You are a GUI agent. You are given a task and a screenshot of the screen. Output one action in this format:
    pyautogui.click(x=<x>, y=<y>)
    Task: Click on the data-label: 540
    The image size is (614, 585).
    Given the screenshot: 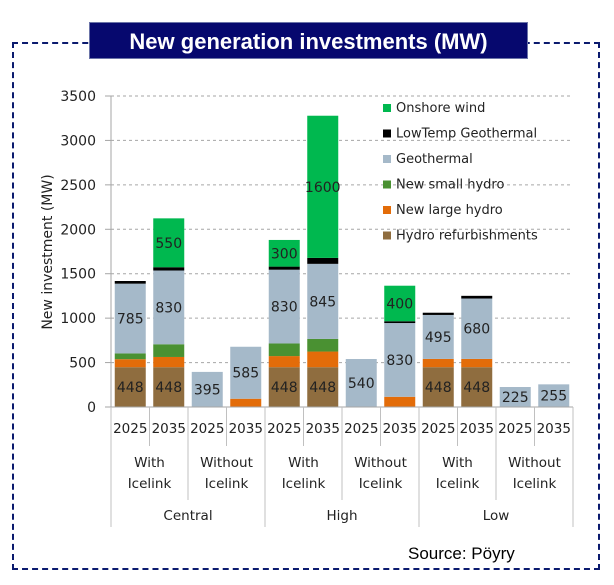 What is the action you would take?
    pyautogui.click(x=361, y=384)
    